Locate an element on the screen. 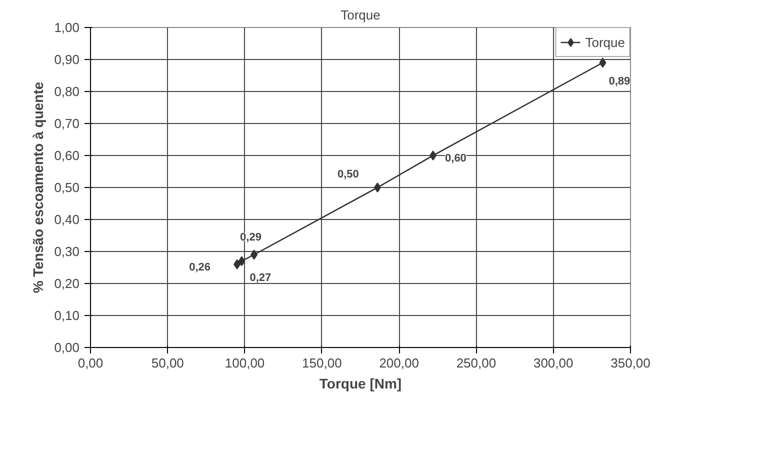 Image resolution: width=765 pixels, height=466 pixels. text: 0,50 is located at coordinates (348, 174).